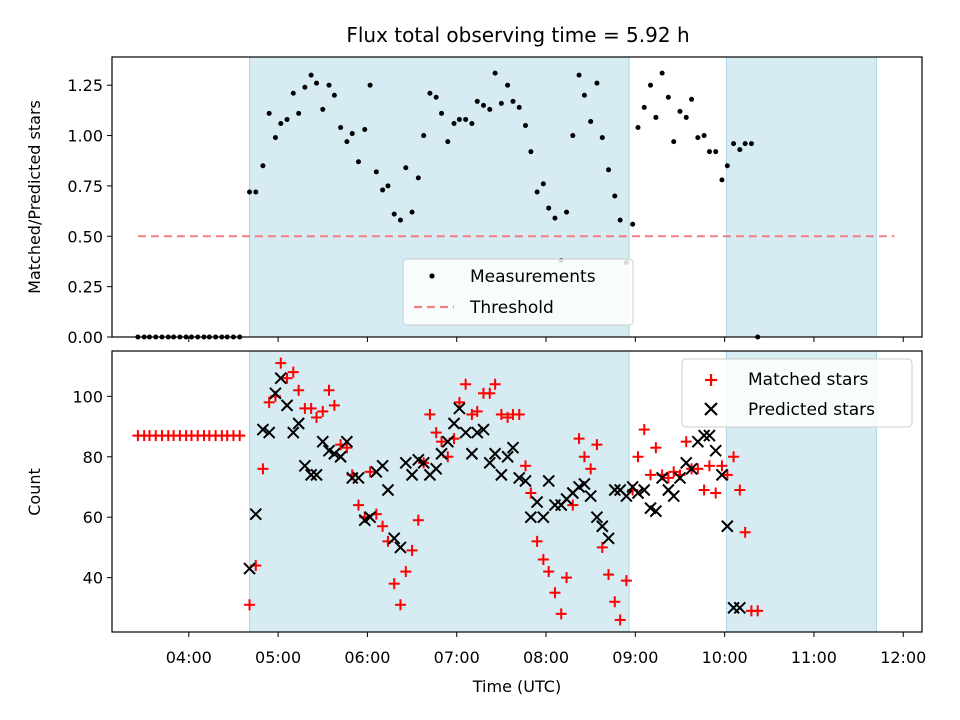 This screenshot has height=720, width=960. I want to click on legend-threshold-label: Threshold, so click(511, 308).